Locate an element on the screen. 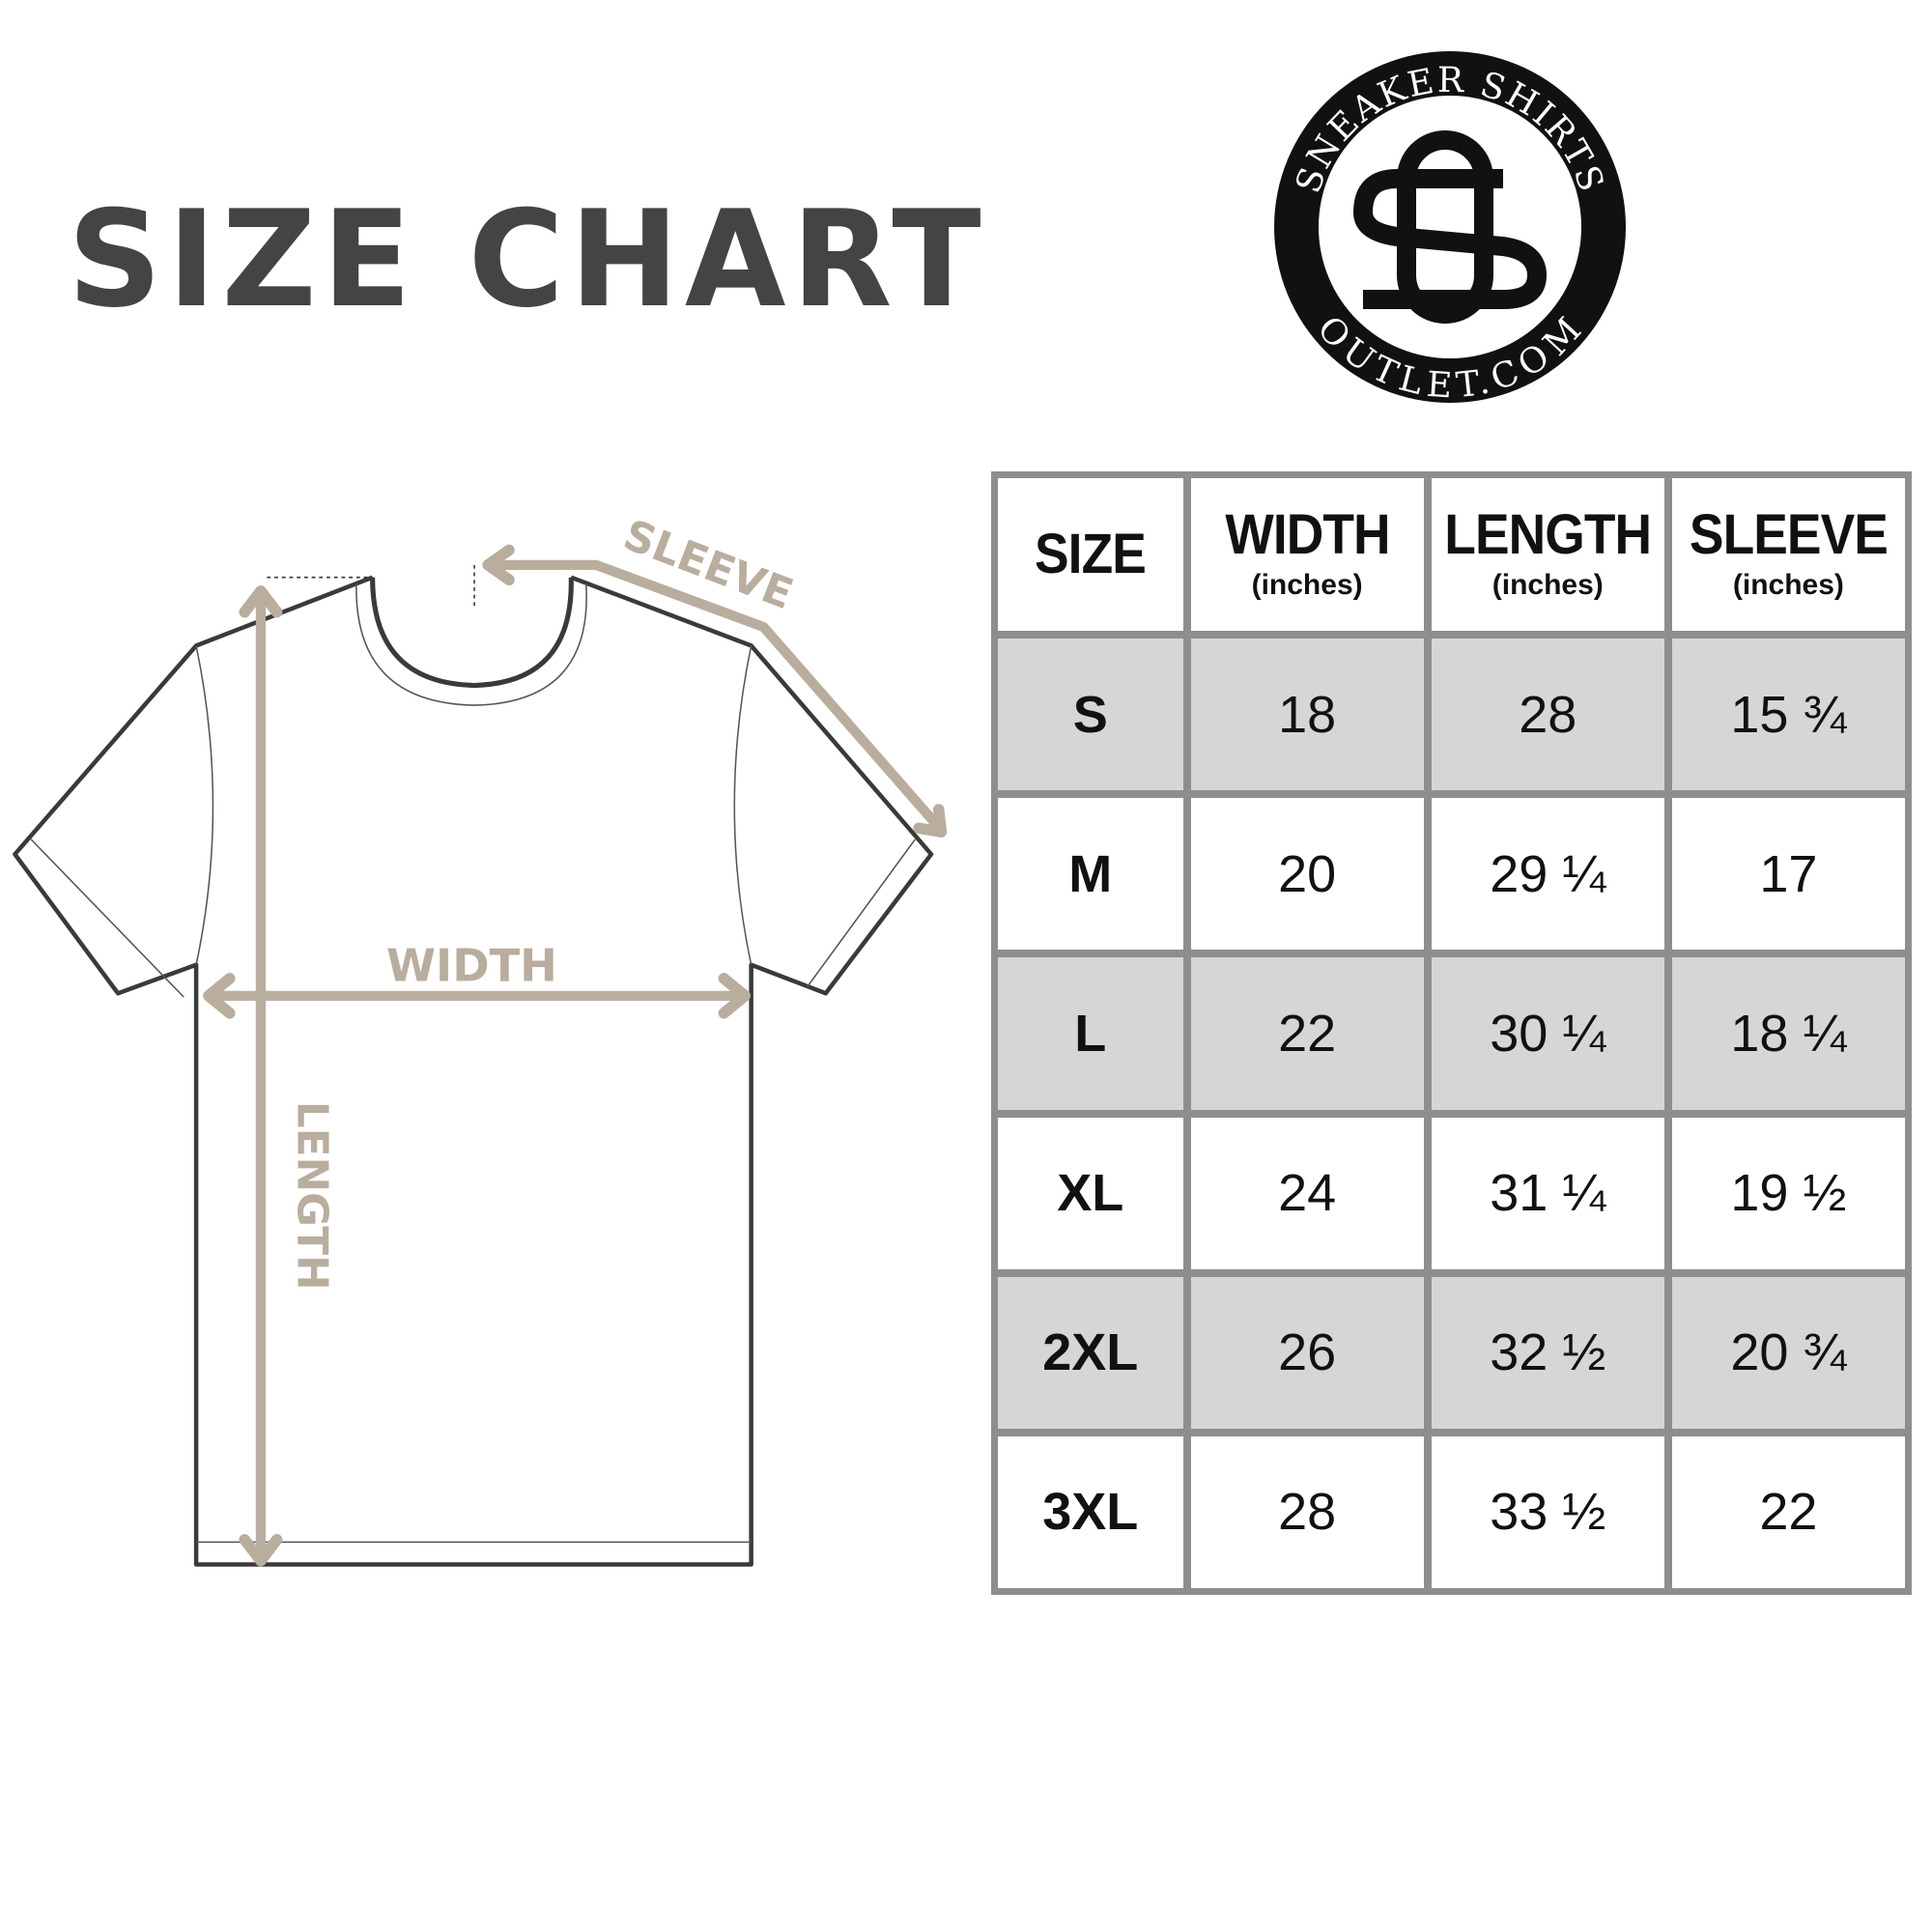 This screenshot has height=1932, width=1932. value-cell: 29 ¼ is located at coordinates (1547, 874).